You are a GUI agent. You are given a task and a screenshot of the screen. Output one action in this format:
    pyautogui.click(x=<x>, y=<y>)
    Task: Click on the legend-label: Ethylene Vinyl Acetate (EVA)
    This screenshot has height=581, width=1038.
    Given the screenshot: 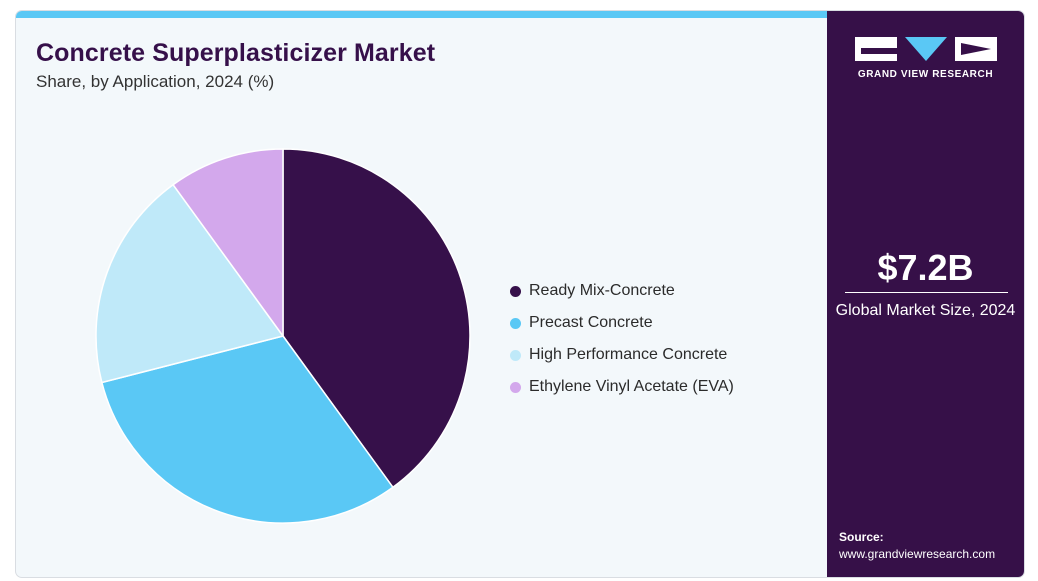 What is the action you would take?
    pyautogui.click(x=631, y=386)
    